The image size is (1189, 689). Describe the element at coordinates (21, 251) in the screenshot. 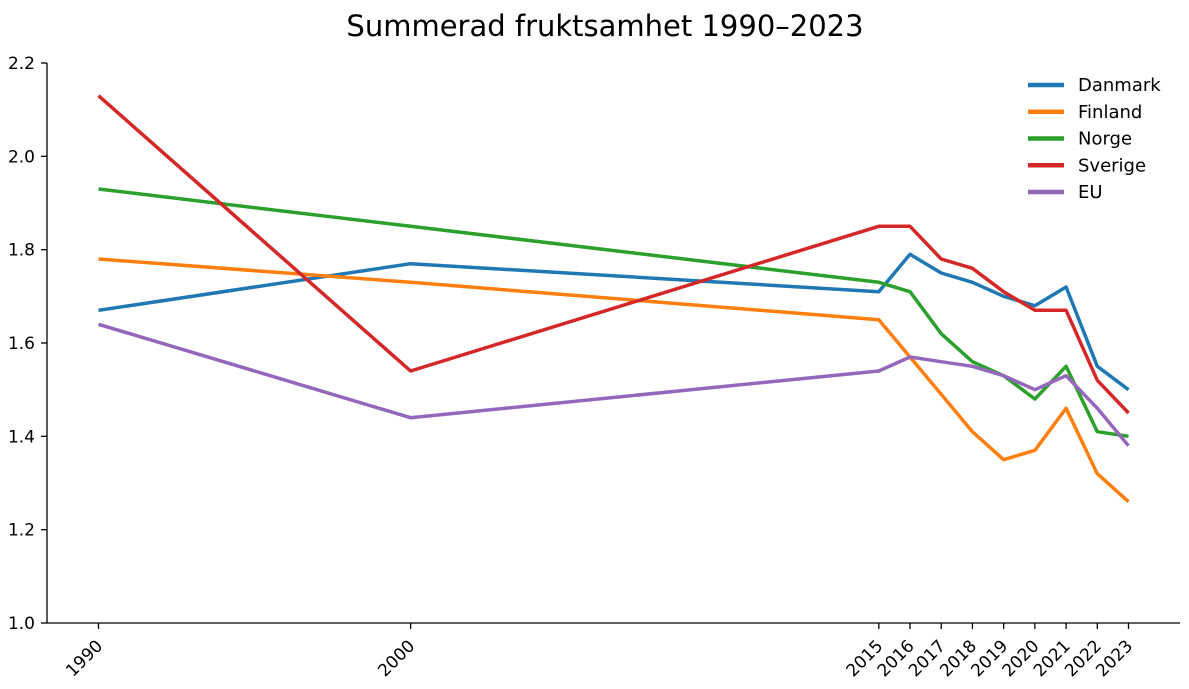

I see `y-tick-label: 1.8` at that location.